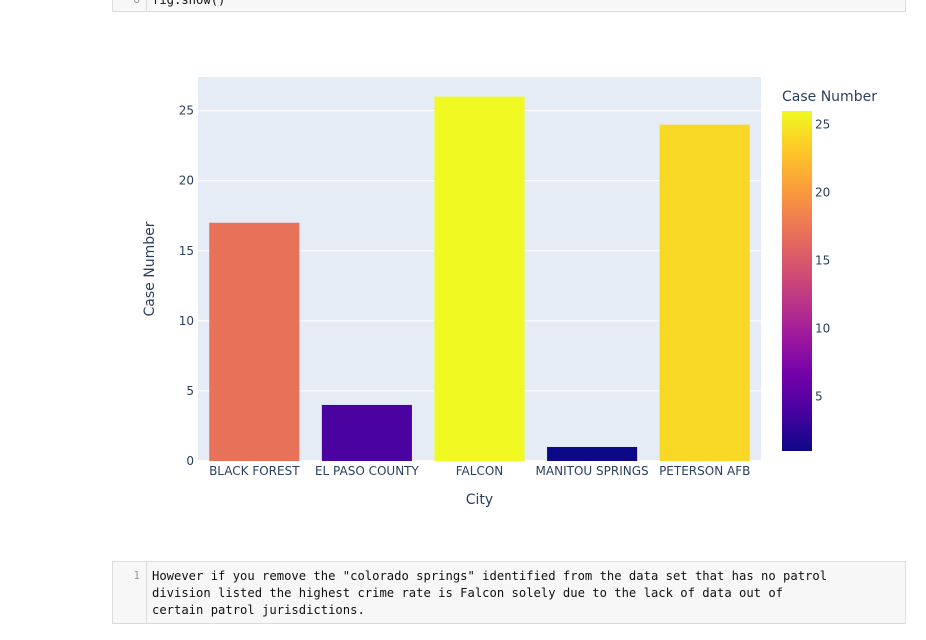 This screenshot has width=926, height=640. What do you see at coordinates (186, 181) in the screenshot?
I see `y-tick-label: 20` at bounding box center [186, 181].